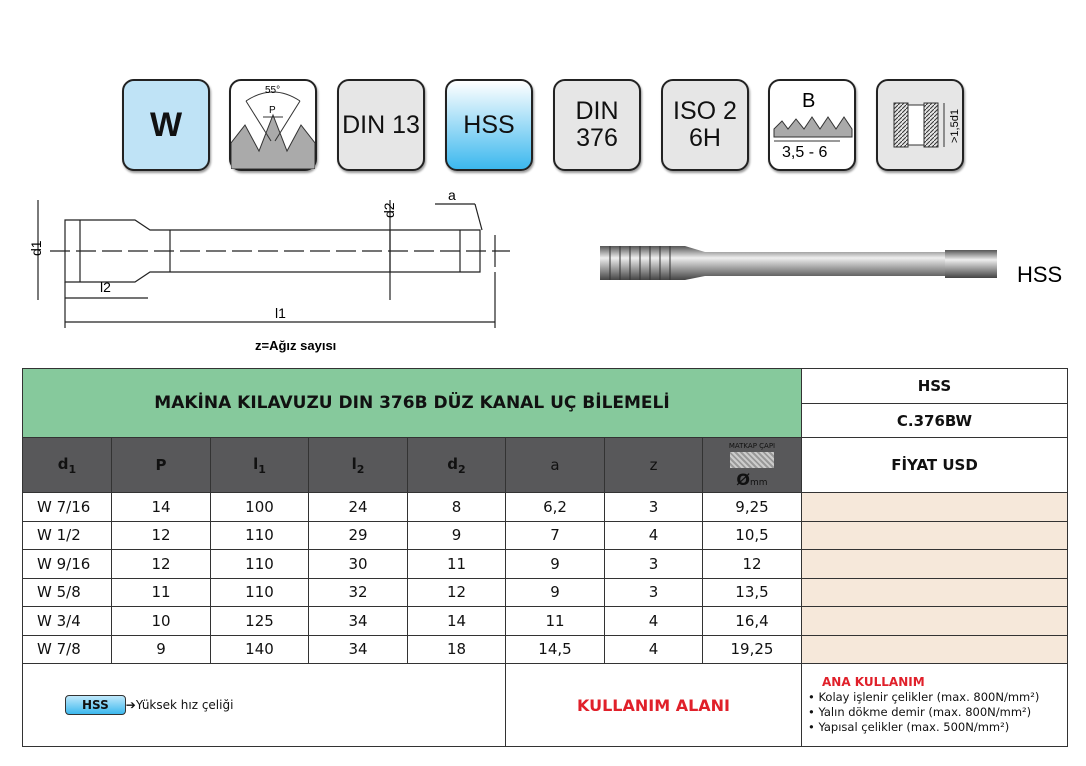 This screenshot has width=1086, height=766. What do you see at coordinates (752, 621) in the screenshot?
I see `table-cell: 16,4` at bounding box center [752, 621].